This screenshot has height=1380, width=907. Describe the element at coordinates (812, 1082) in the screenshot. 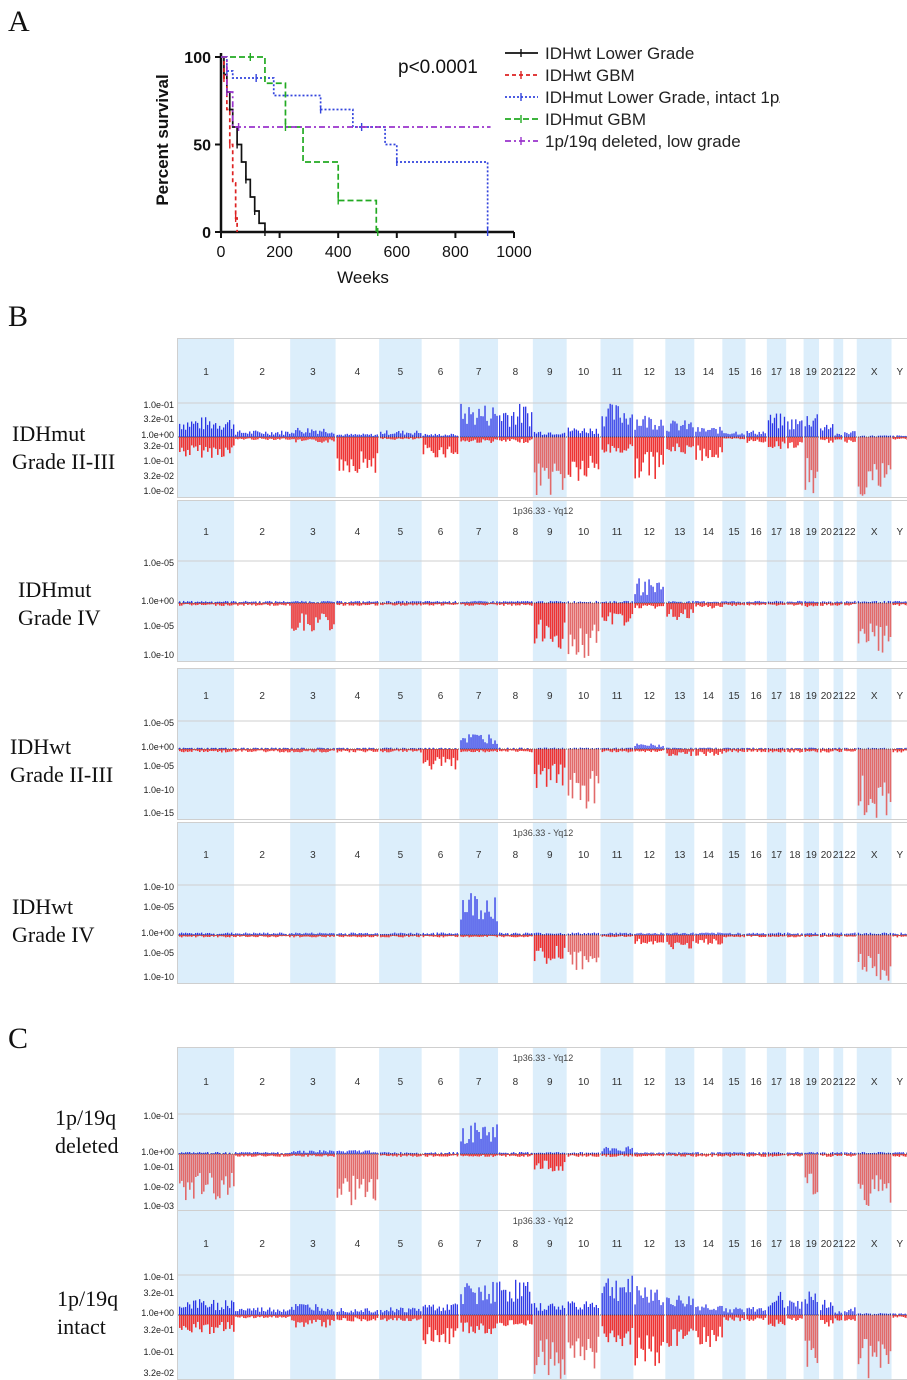

I see `chromosome-label: 19` at that location.